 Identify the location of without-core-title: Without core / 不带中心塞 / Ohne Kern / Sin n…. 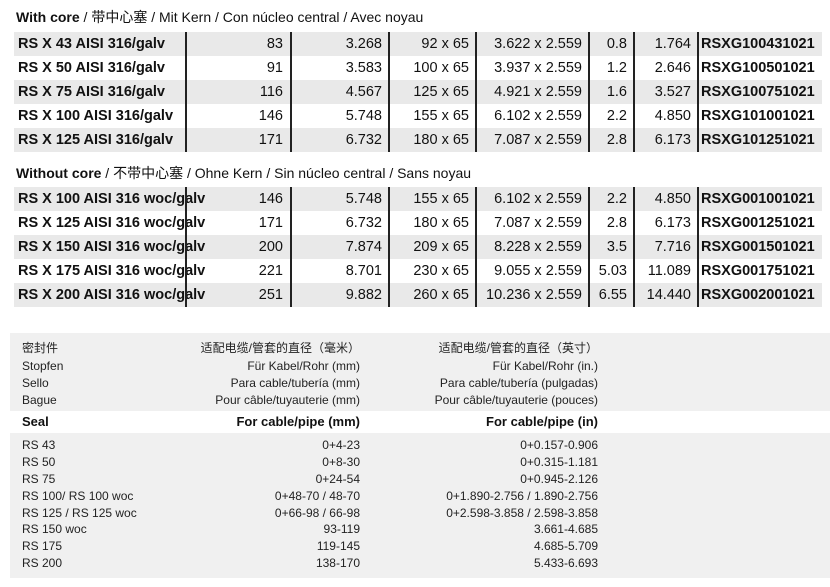
(243, 173).